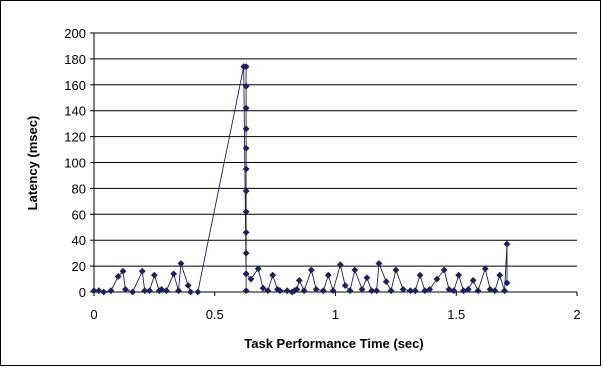 This screenshot has height=369, width=603. Describe the element at coordinates (82, 292) in the screenshot. I see `y-tick-label-0: 0` at that location.